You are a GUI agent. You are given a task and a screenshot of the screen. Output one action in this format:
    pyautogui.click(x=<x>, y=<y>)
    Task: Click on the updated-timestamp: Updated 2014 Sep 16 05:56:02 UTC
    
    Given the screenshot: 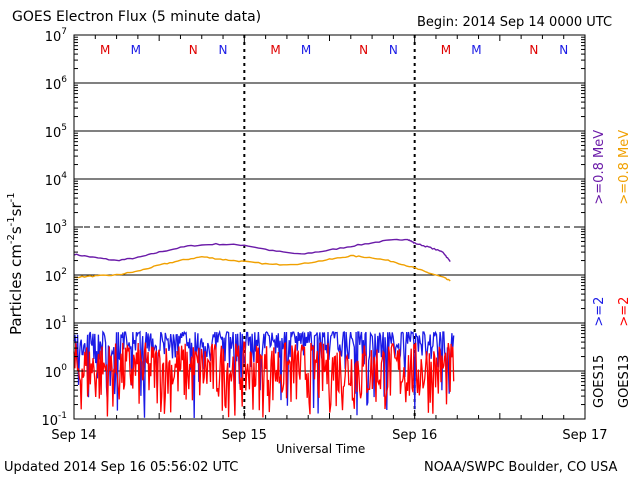 What is the action you would take?
    pyautogui.click(x=121, y=467)
    